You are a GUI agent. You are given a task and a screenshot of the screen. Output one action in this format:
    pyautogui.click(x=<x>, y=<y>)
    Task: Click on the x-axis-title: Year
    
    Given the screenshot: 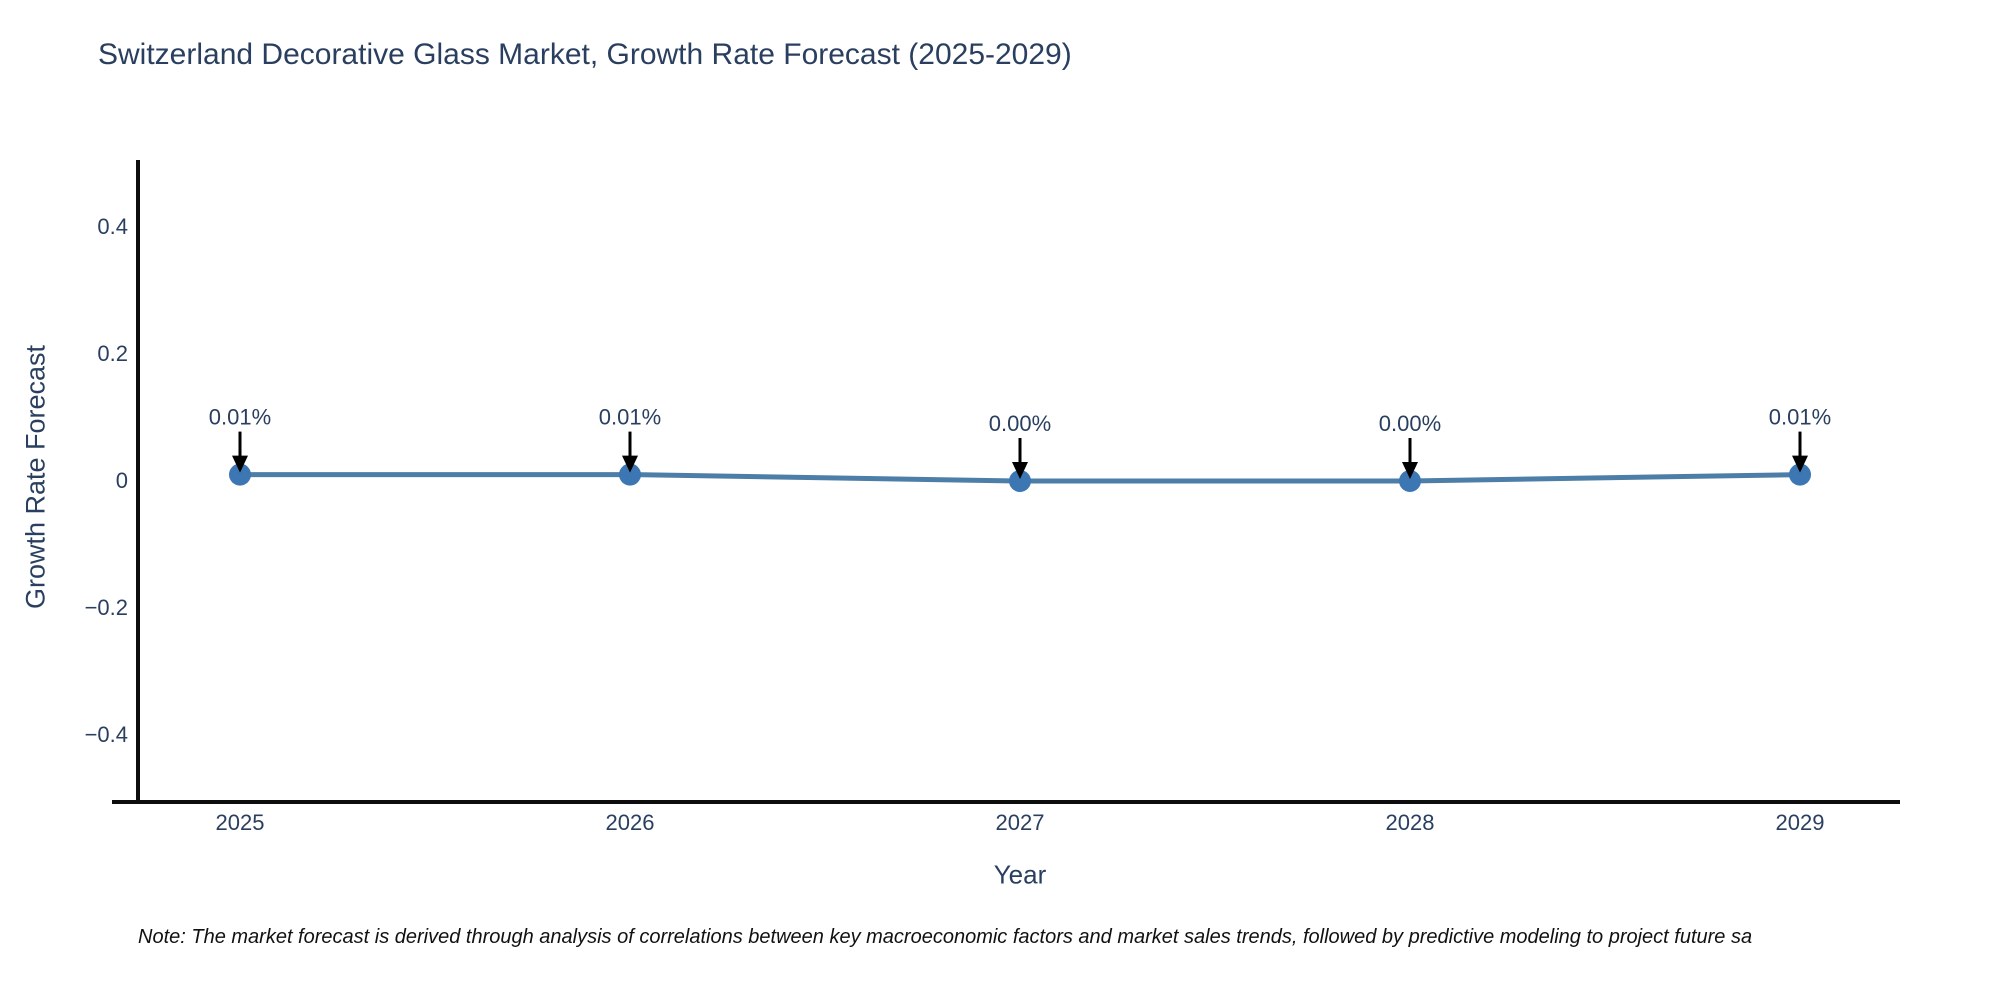 What is the action you would take?
    pyautogui.click(x=1020, y=874)
    